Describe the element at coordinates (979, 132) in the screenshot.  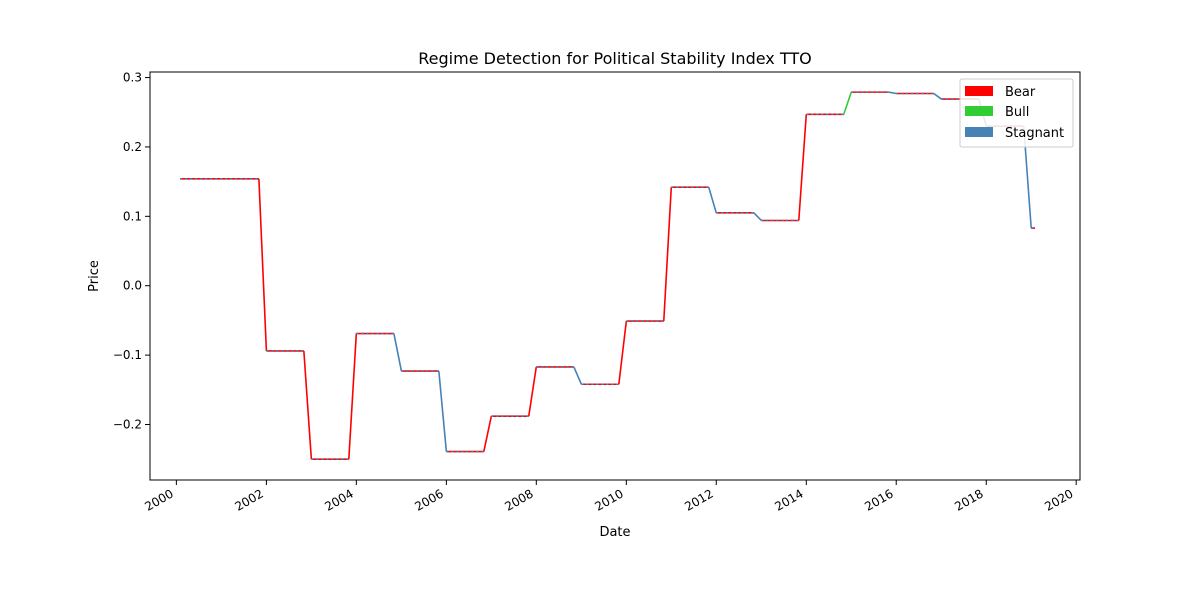
I see `legend-swatch-stagnant` at that location.